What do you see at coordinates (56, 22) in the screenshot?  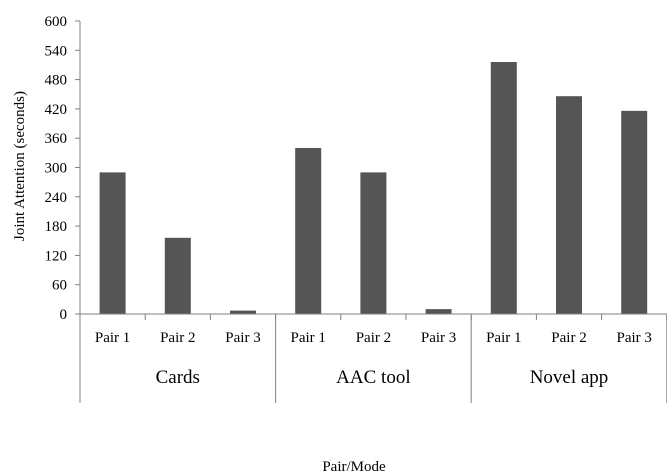 I see `y-tick-label: 600` at bounding box center [56, 22].